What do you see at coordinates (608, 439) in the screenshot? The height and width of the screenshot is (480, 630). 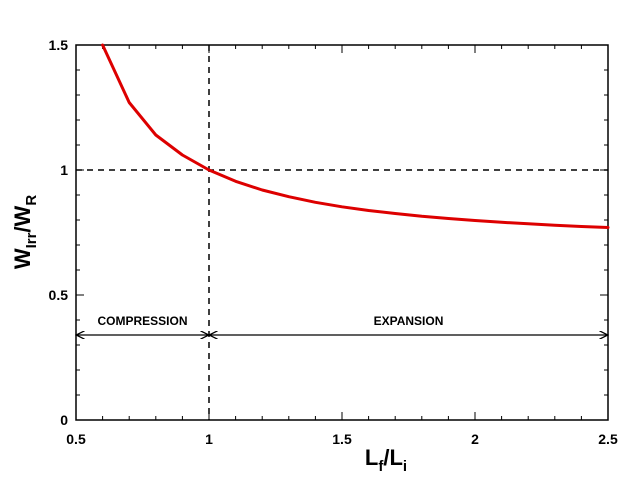 I see `x-tick-label: 2.5` at bounding box center [608, 439].